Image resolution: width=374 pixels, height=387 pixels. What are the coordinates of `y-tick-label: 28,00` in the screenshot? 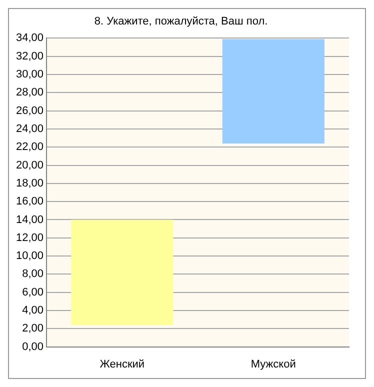 It's located at (30, 92).